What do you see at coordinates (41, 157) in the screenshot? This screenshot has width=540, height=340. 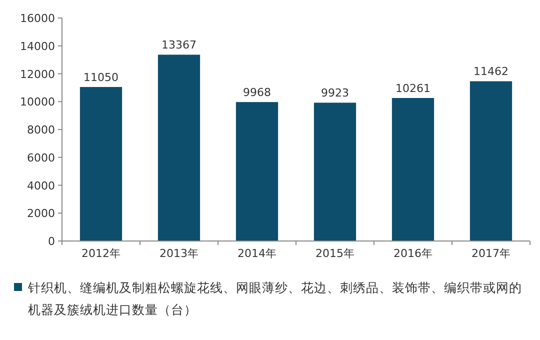 I see `y-tick-label: 6000` at bounding box center [41, 157].